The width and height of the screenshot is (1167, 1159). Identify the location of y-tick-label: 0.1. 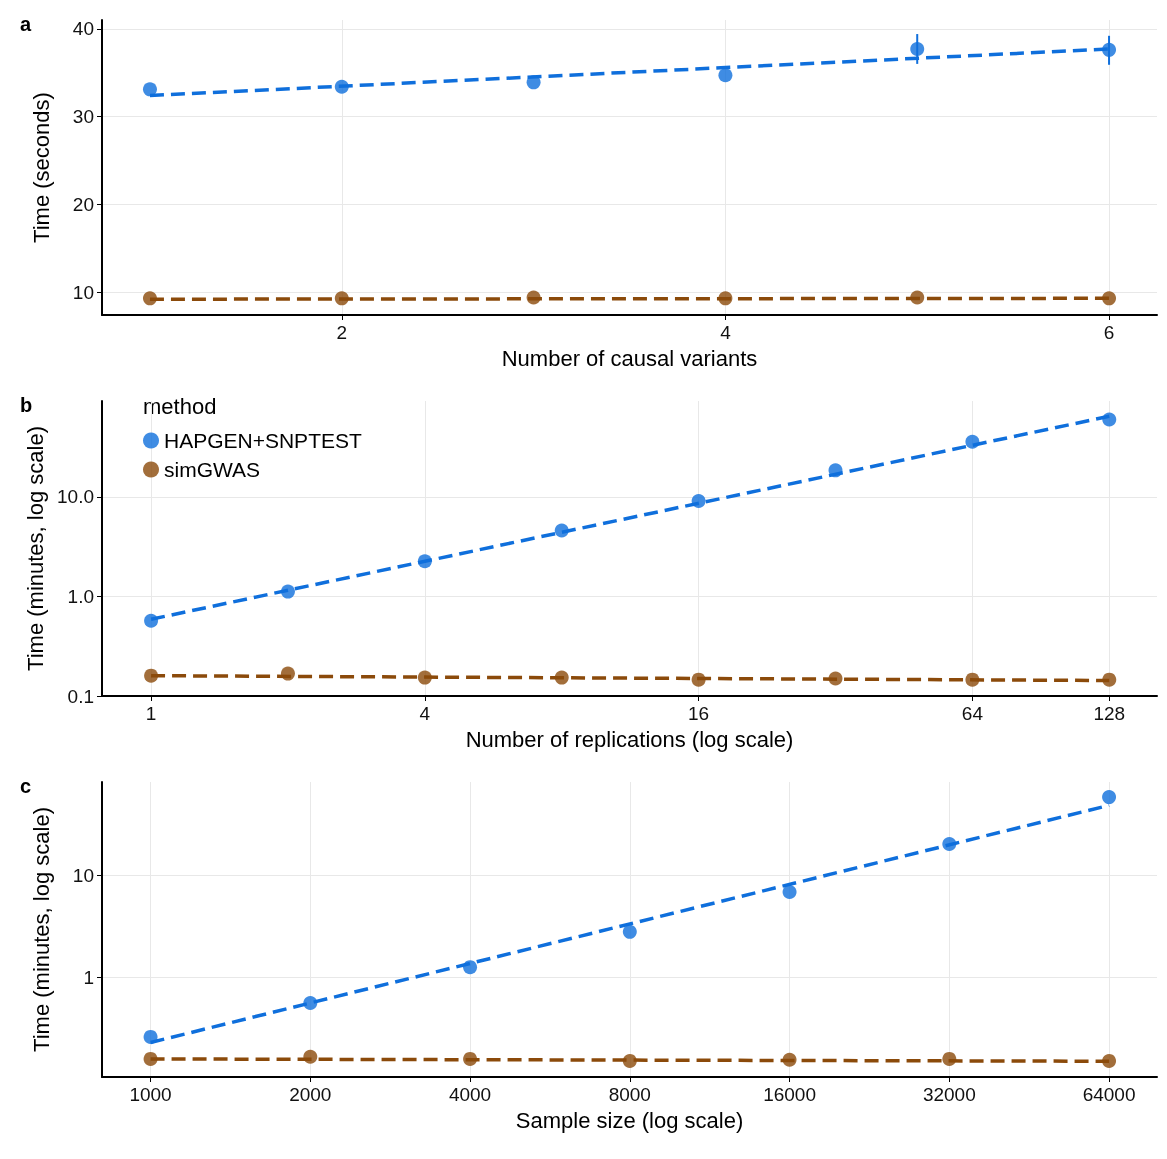
(80, 696).